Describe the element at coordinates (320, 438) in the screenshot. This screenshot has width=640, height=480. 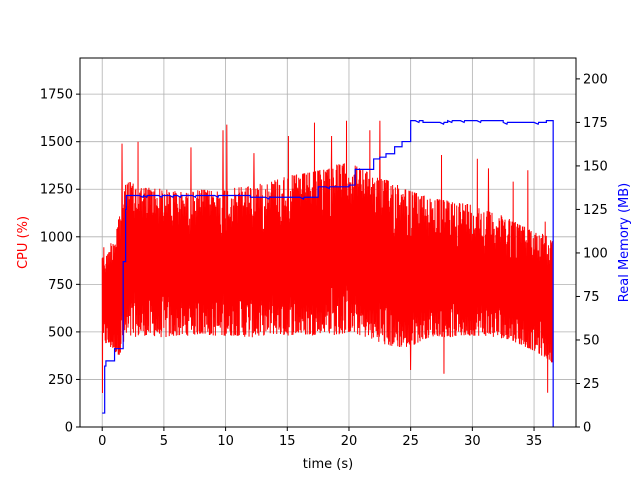
I see `x-axis: 0 5 10 15 20 25 30 35` at that location.